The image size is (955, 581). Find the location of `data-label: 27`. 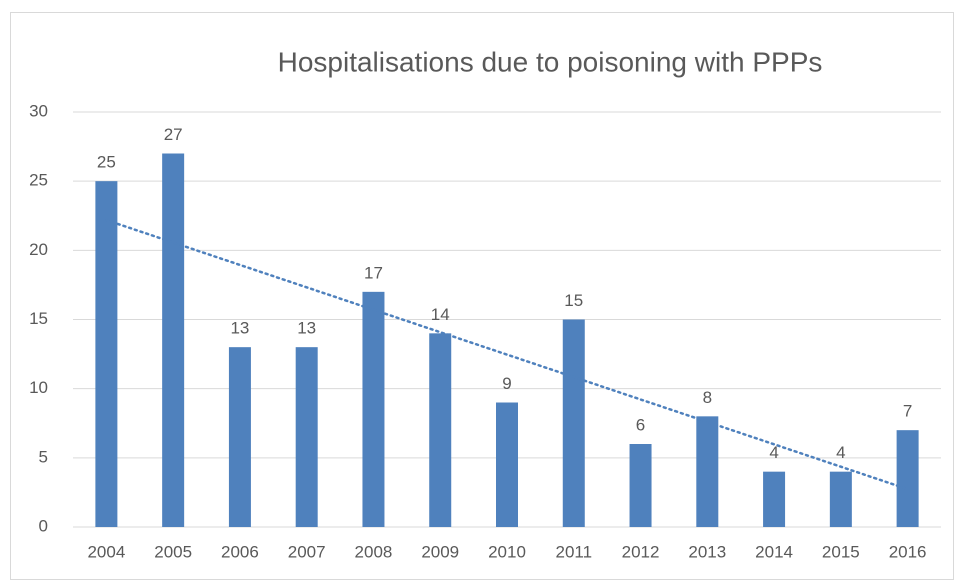

data-label: 27 is located at coordinates (173, 134).